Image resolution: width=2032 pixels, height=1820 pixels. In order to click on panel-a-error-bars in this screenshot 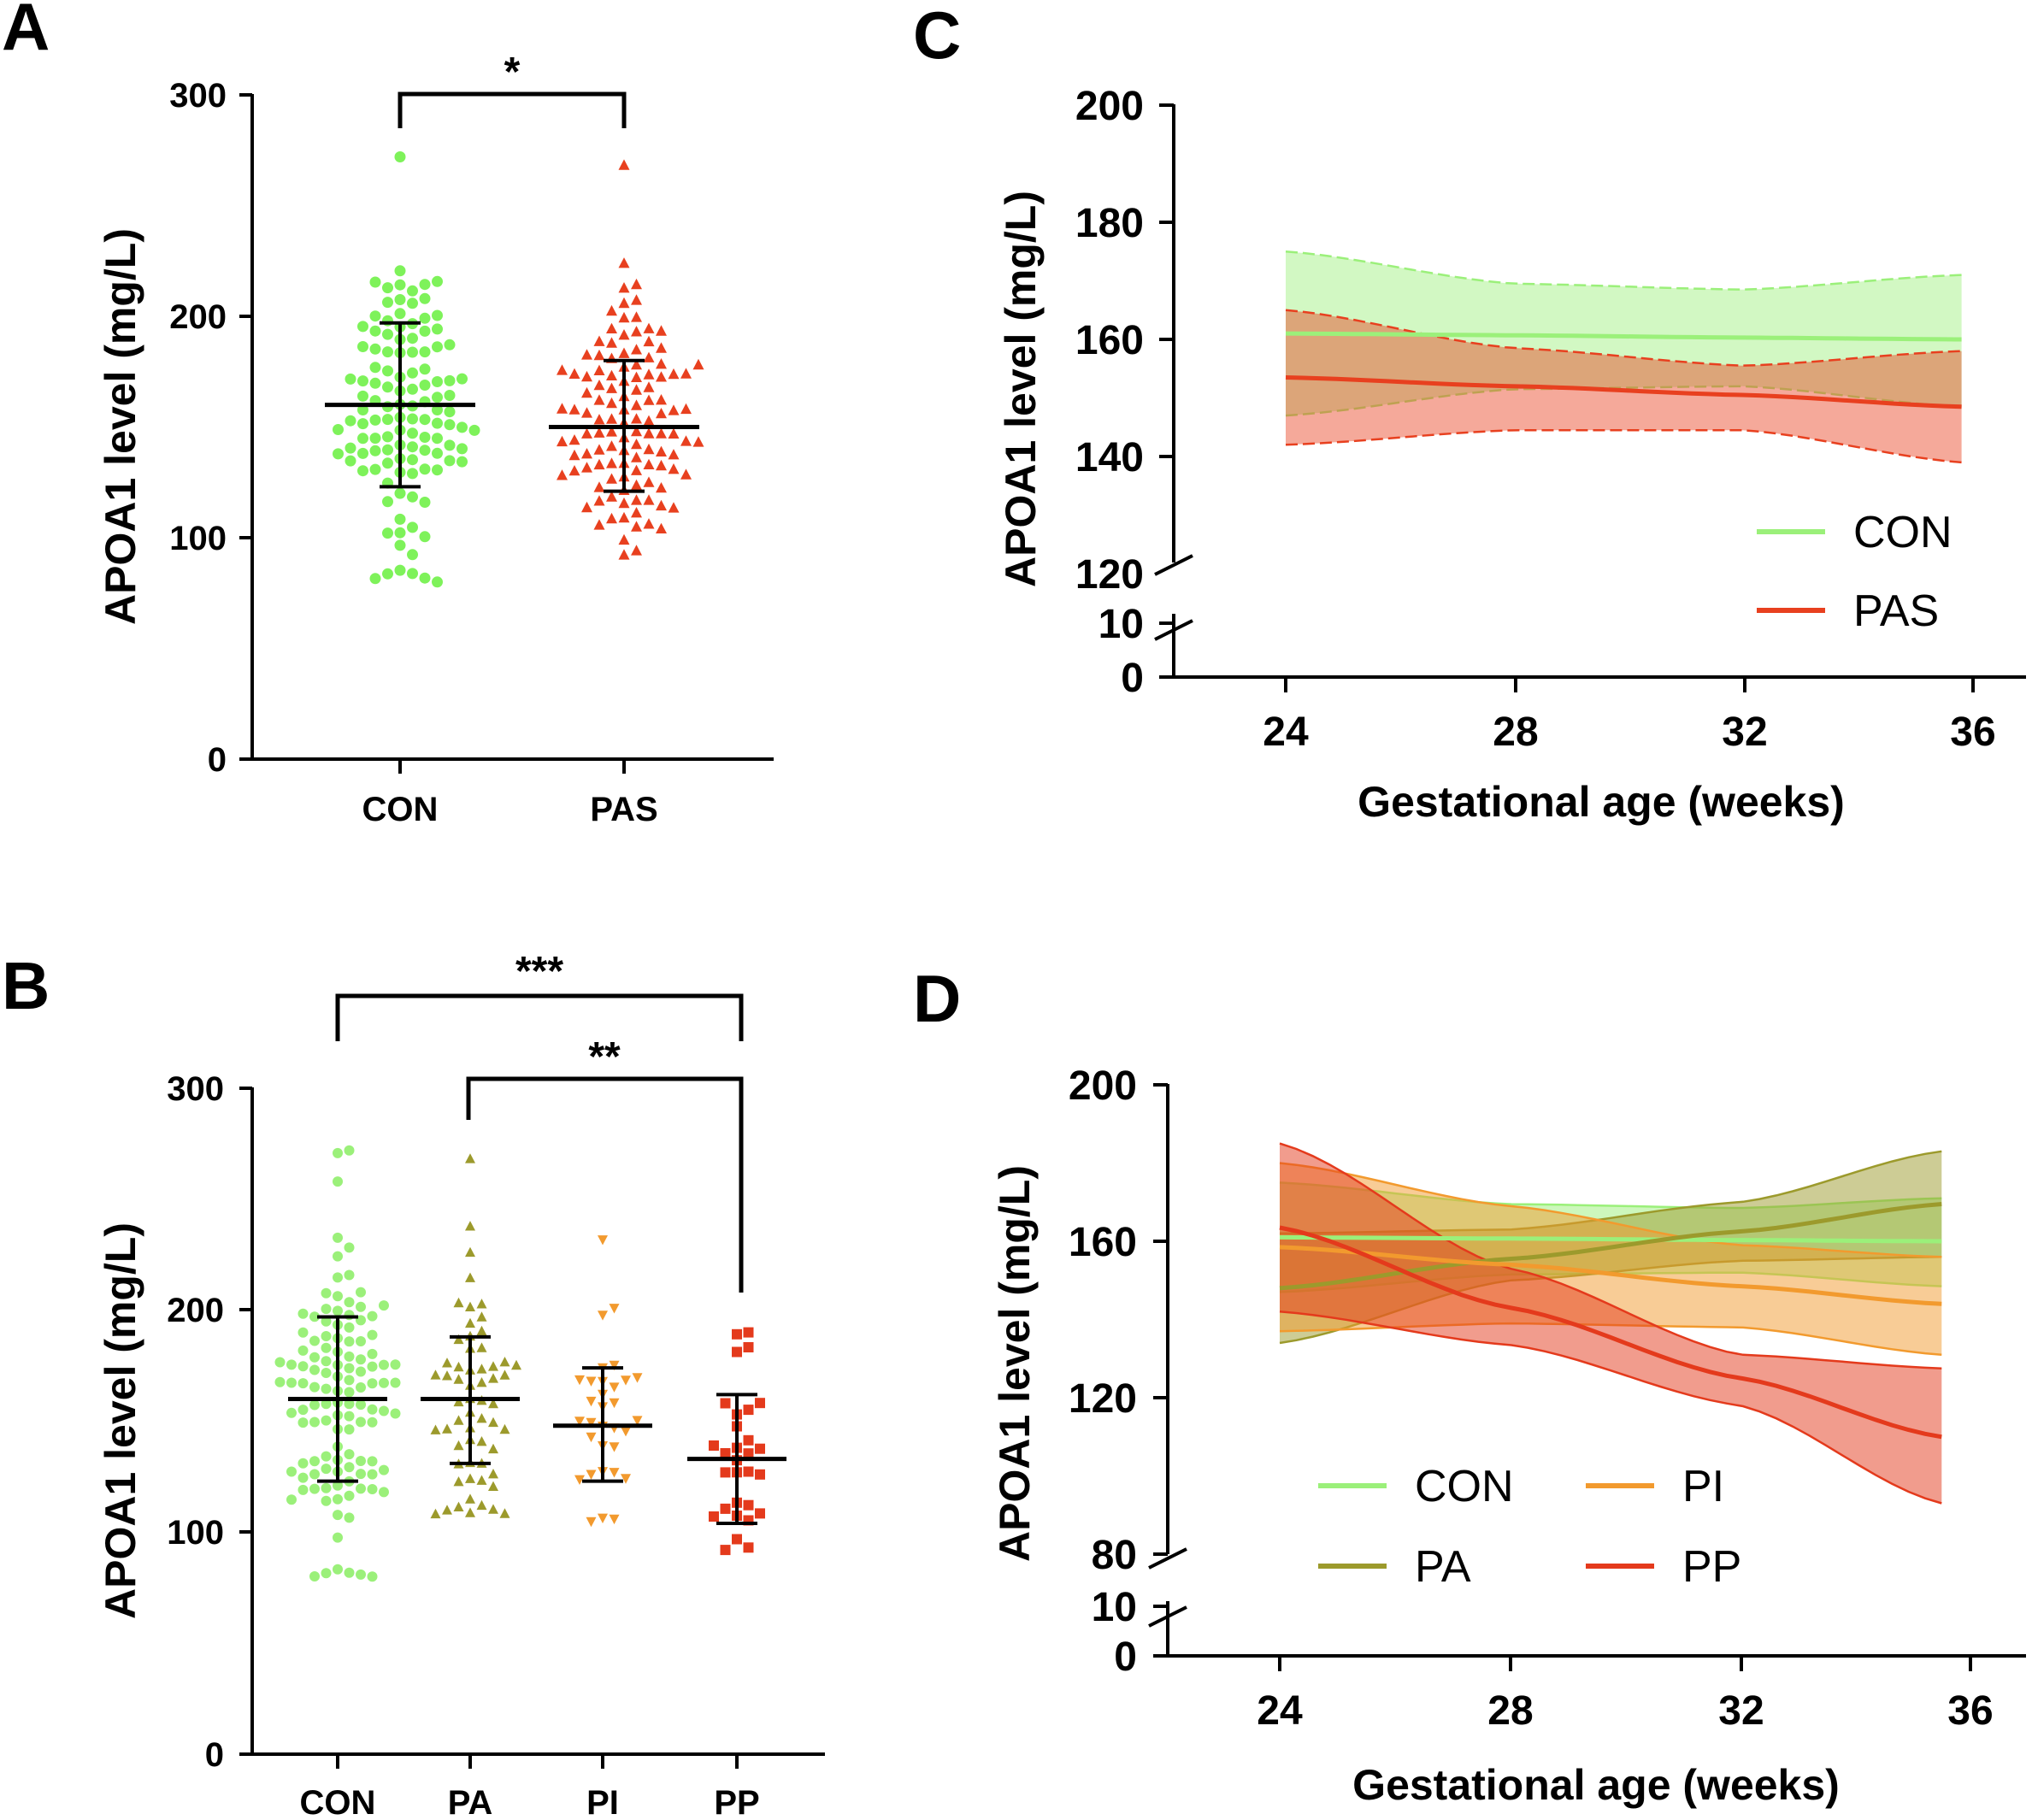, I will do `click(512, 407)`.